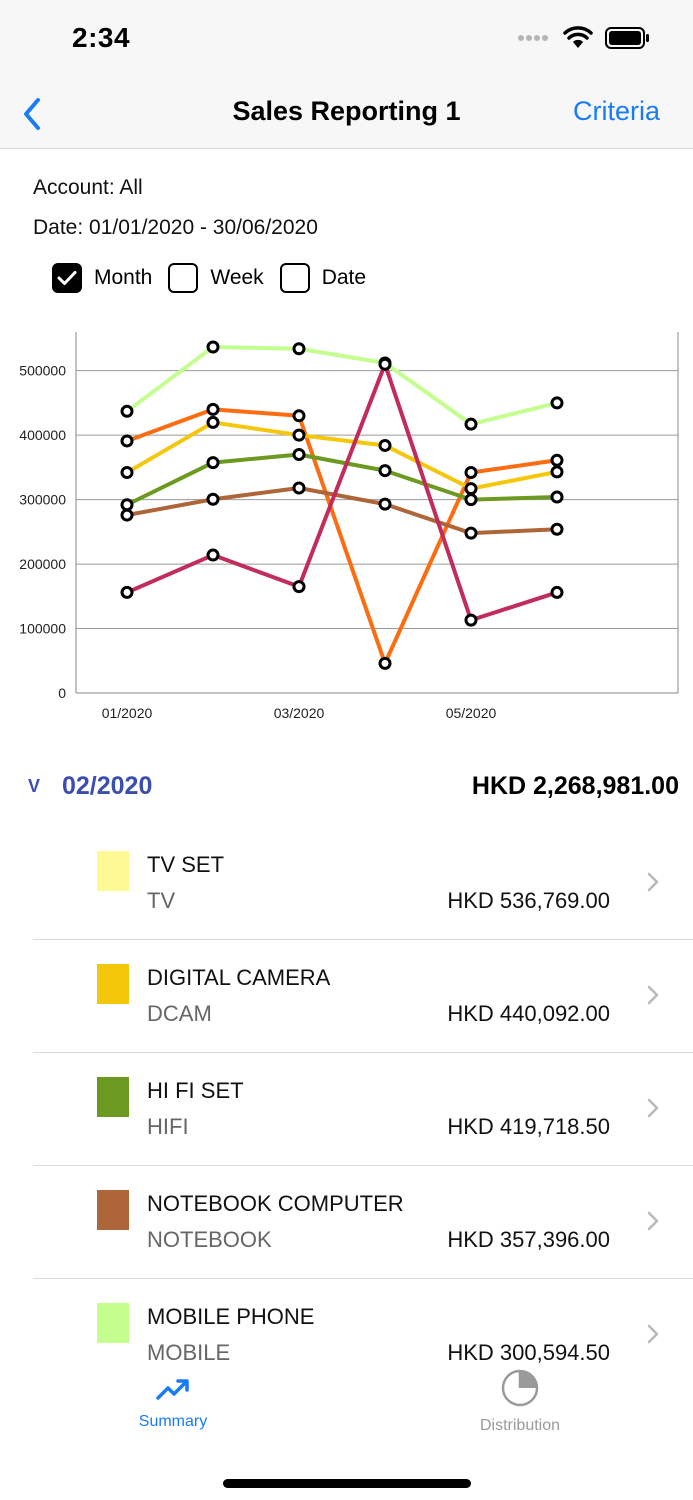 This screenshot has width=693, height=1500. Describe the element at coordinates (578, 37) in the screenshot. I see `wifi-icon` at that location.